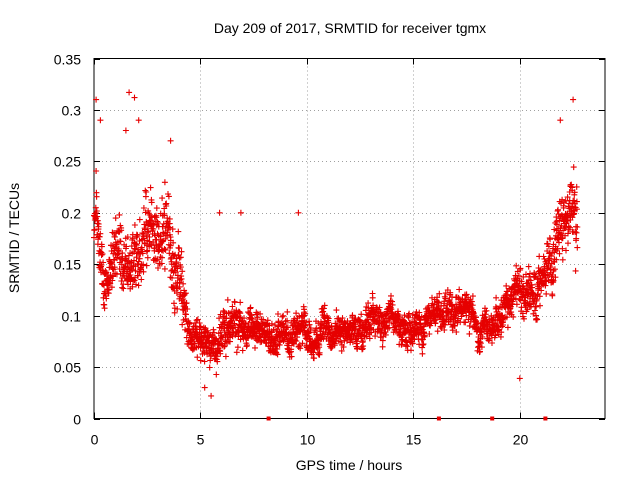 The width and height of the screenshot is (640, 480). Describe the element at coordinates (67, 162) in the screenshot. I see `y-tick-label: 0.25` at that location.